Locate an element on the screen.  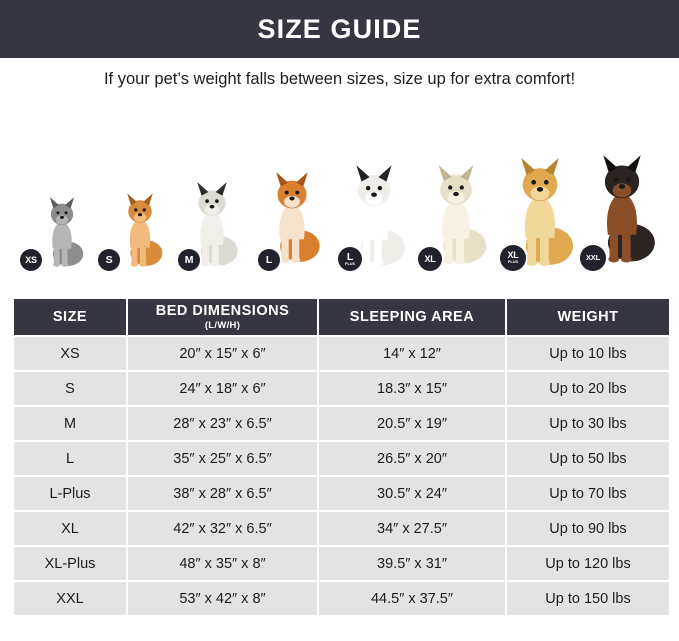
pet-image-doberman-pinscher-dog is located at coordinates (629, 209).